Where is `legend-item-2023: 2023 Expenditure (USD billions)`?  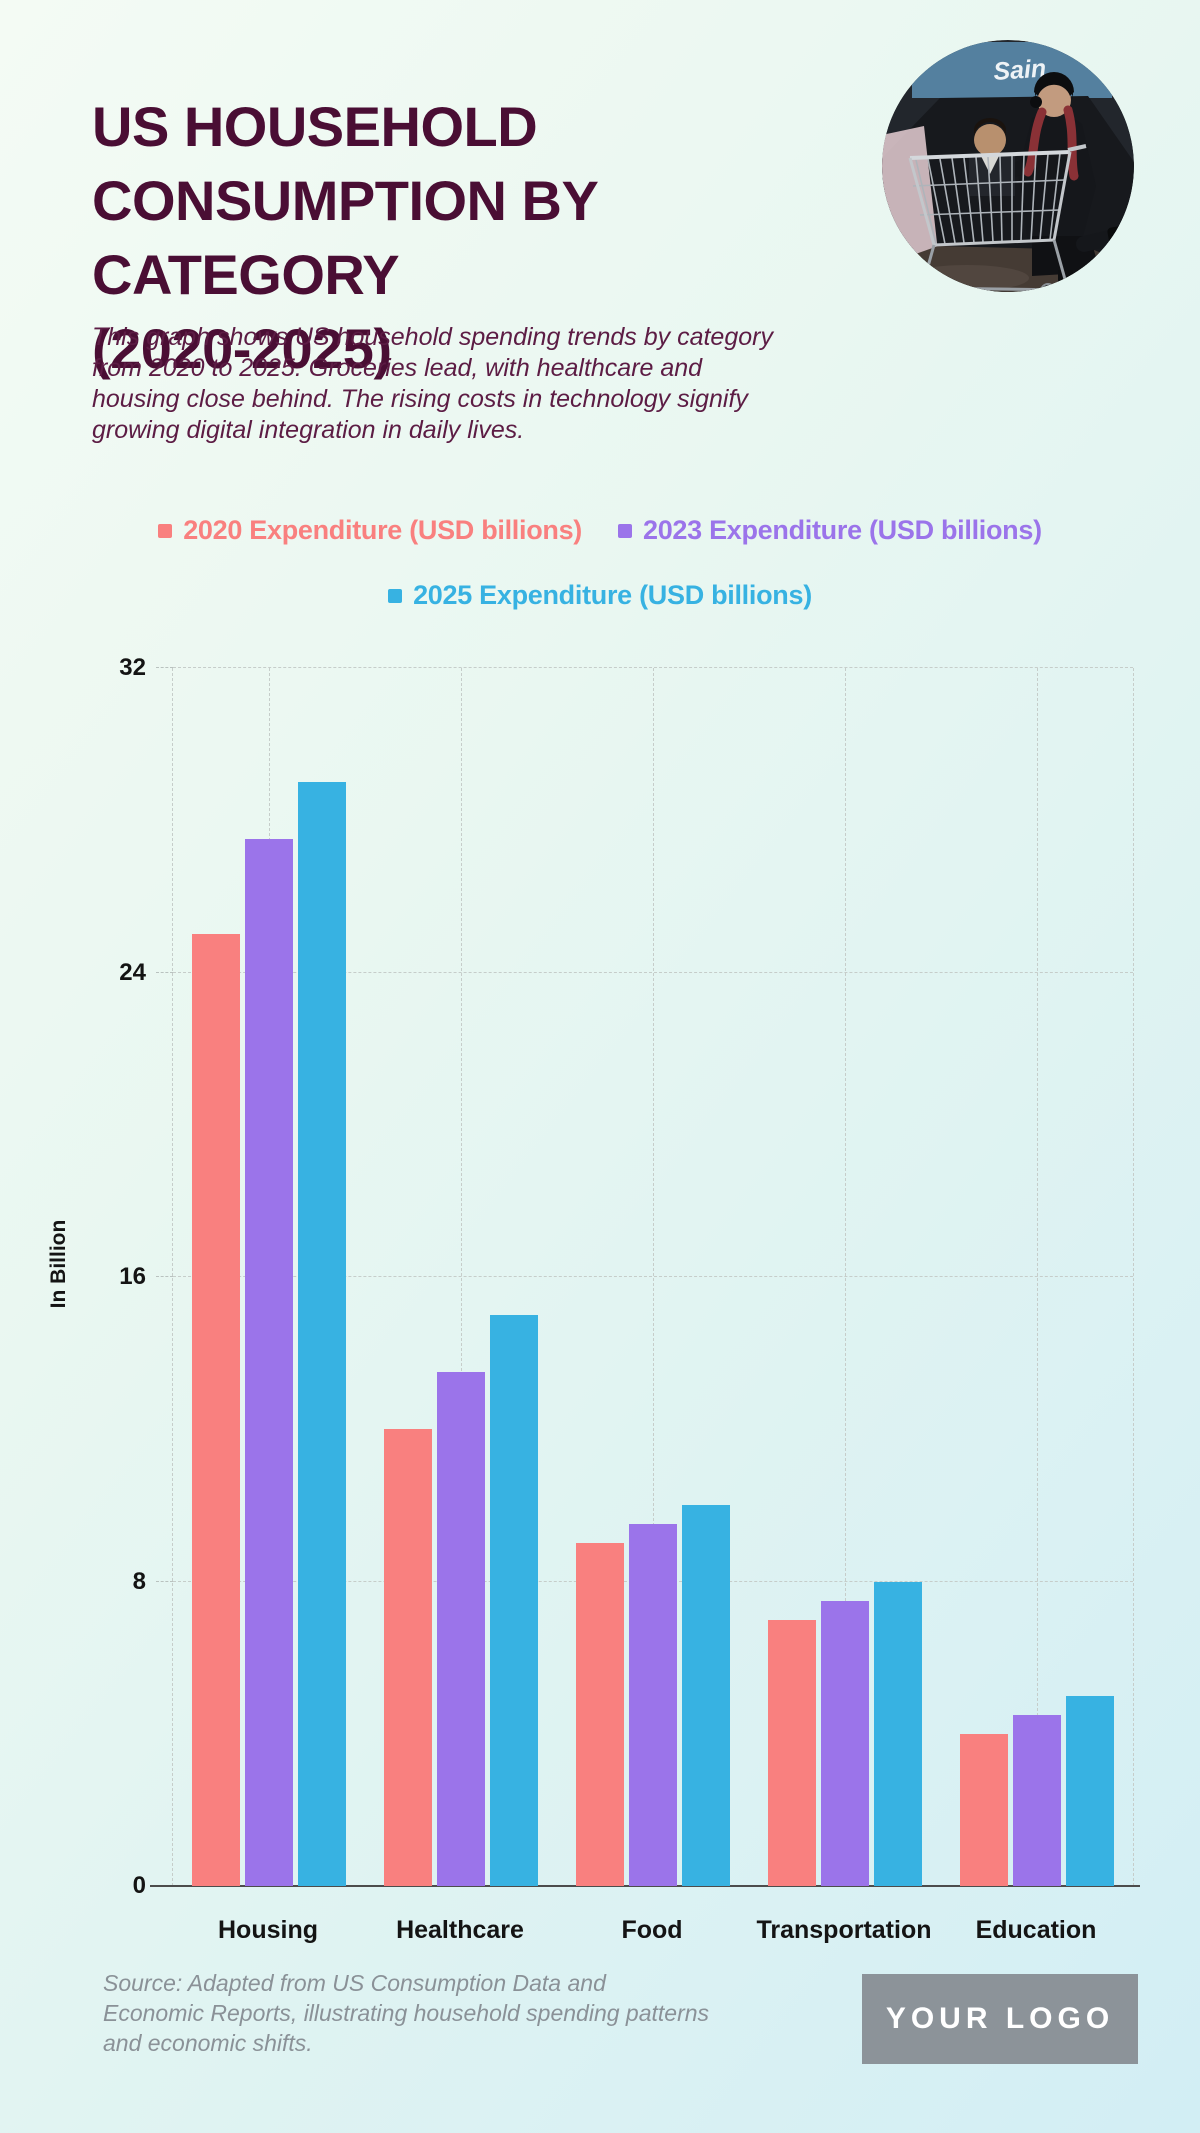
legend-item-2023: 2023 Expenditure (USD billions) is located at coordinates (830, 530).